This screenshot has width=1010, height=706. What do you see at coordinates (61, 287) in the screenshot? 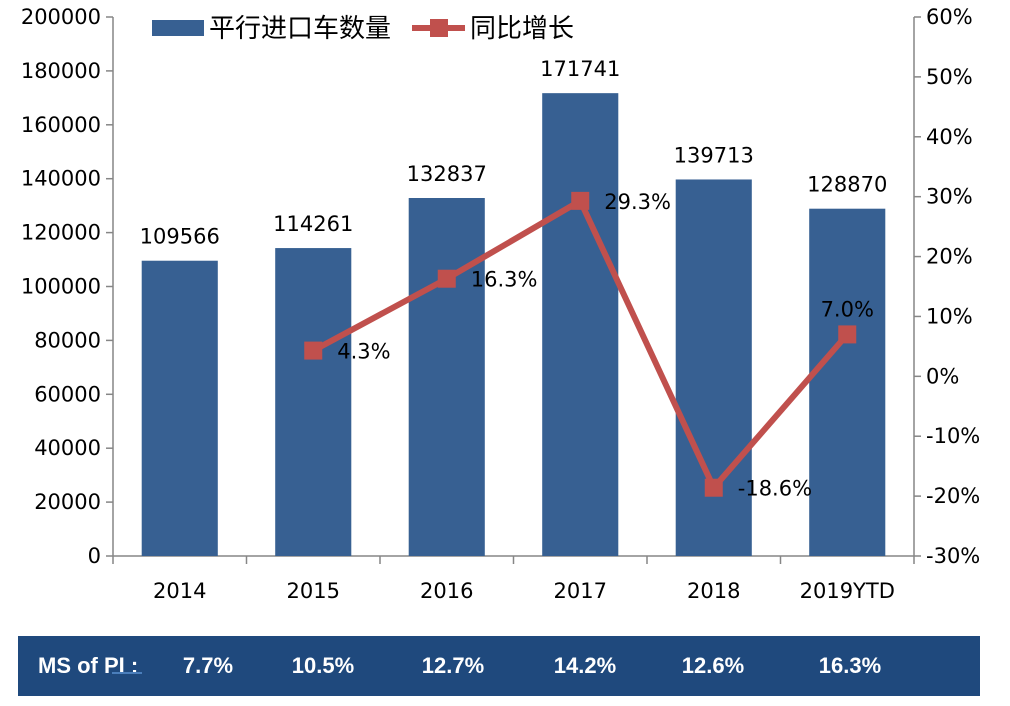
I see `left-tick-label: 100000` at bounding box center [61, 287].